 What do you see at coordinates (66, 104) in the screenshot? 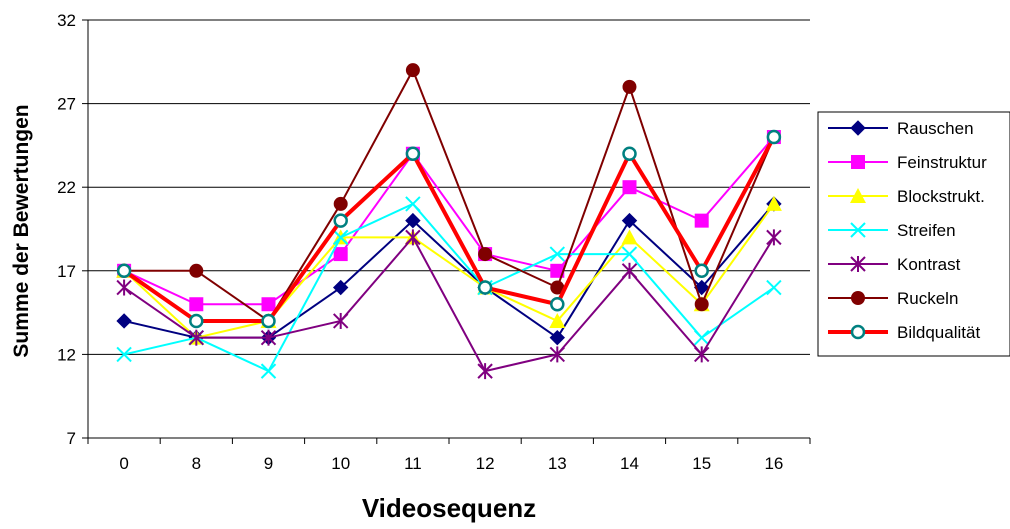
I see `y-tick-label: 27` at bounding box center [66, 104].